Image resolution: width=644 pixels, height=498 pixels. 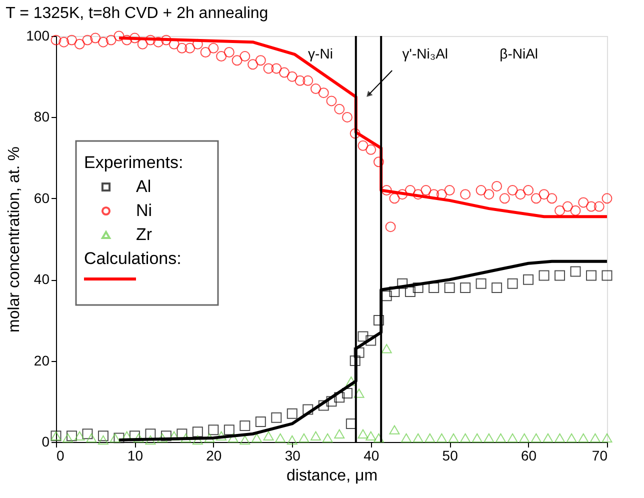 I want to click on legend-label: Zr, so click(x=144, y=234).